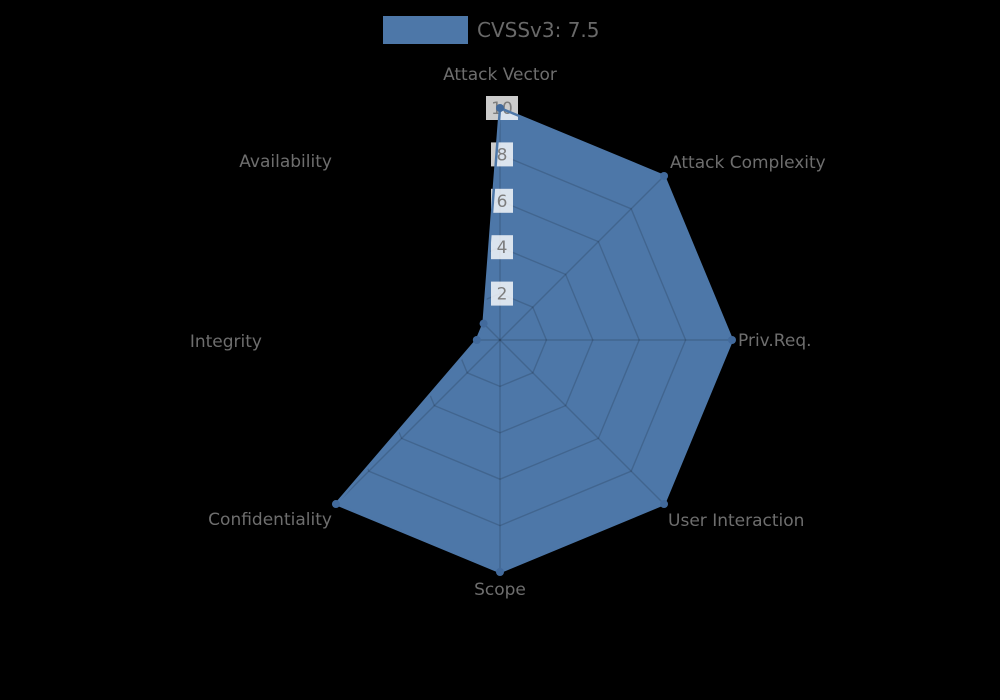 The image size is (1000, 700). Describe the element at coordinates (748, 163) in the screenshot. I see `axis-label-attack-complexity: Attack Complexity` at that location.